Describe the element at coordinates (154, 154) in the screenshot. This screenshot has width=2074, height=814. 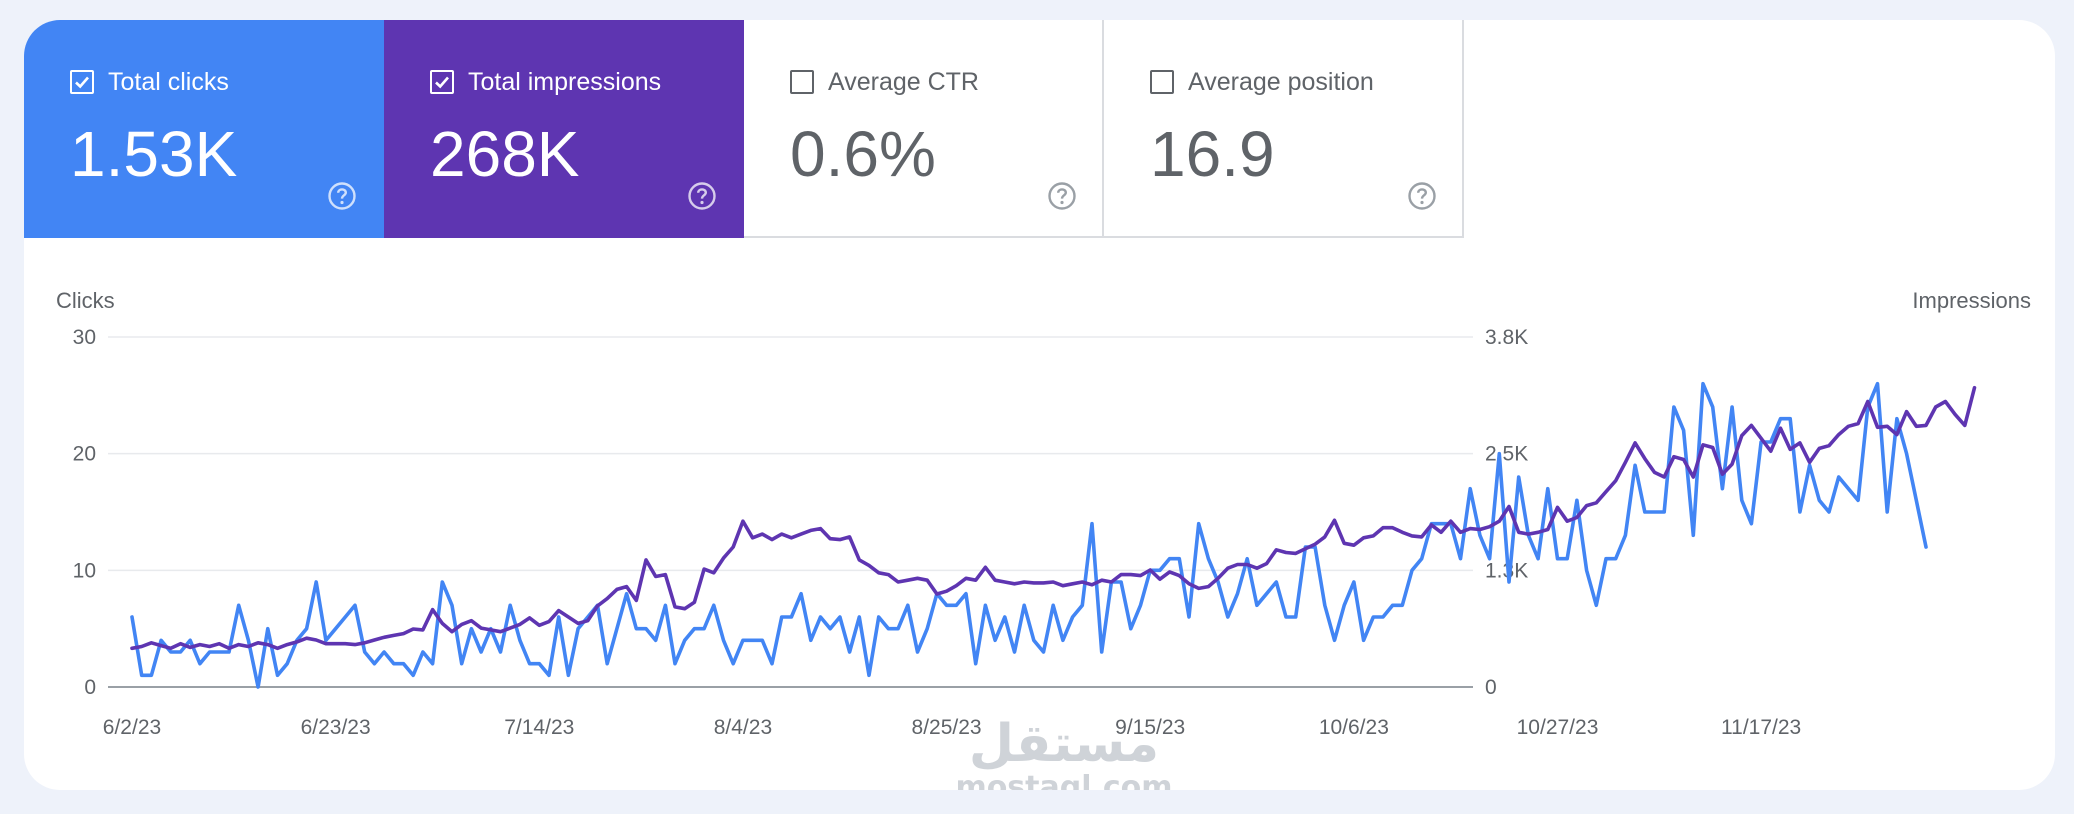
I see `tile-value: 1.53K` at that location.